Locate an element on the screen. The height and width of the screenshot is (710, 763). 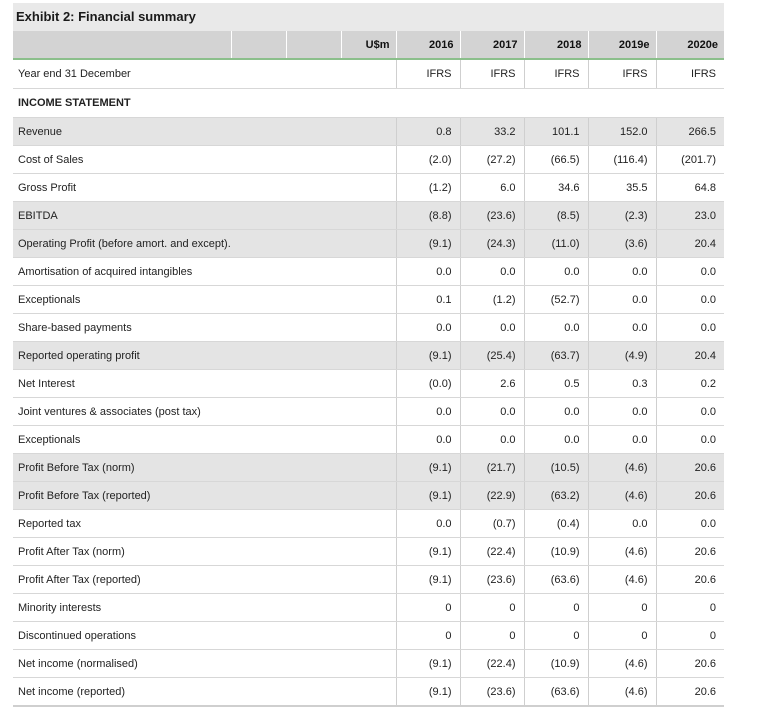
row-label: Revenue is located at coordinates (204, 131).